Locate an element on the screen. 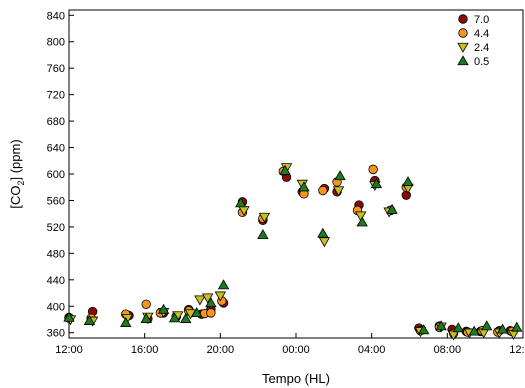  y-tick-label: 400 is located at coordinates (56, 307).